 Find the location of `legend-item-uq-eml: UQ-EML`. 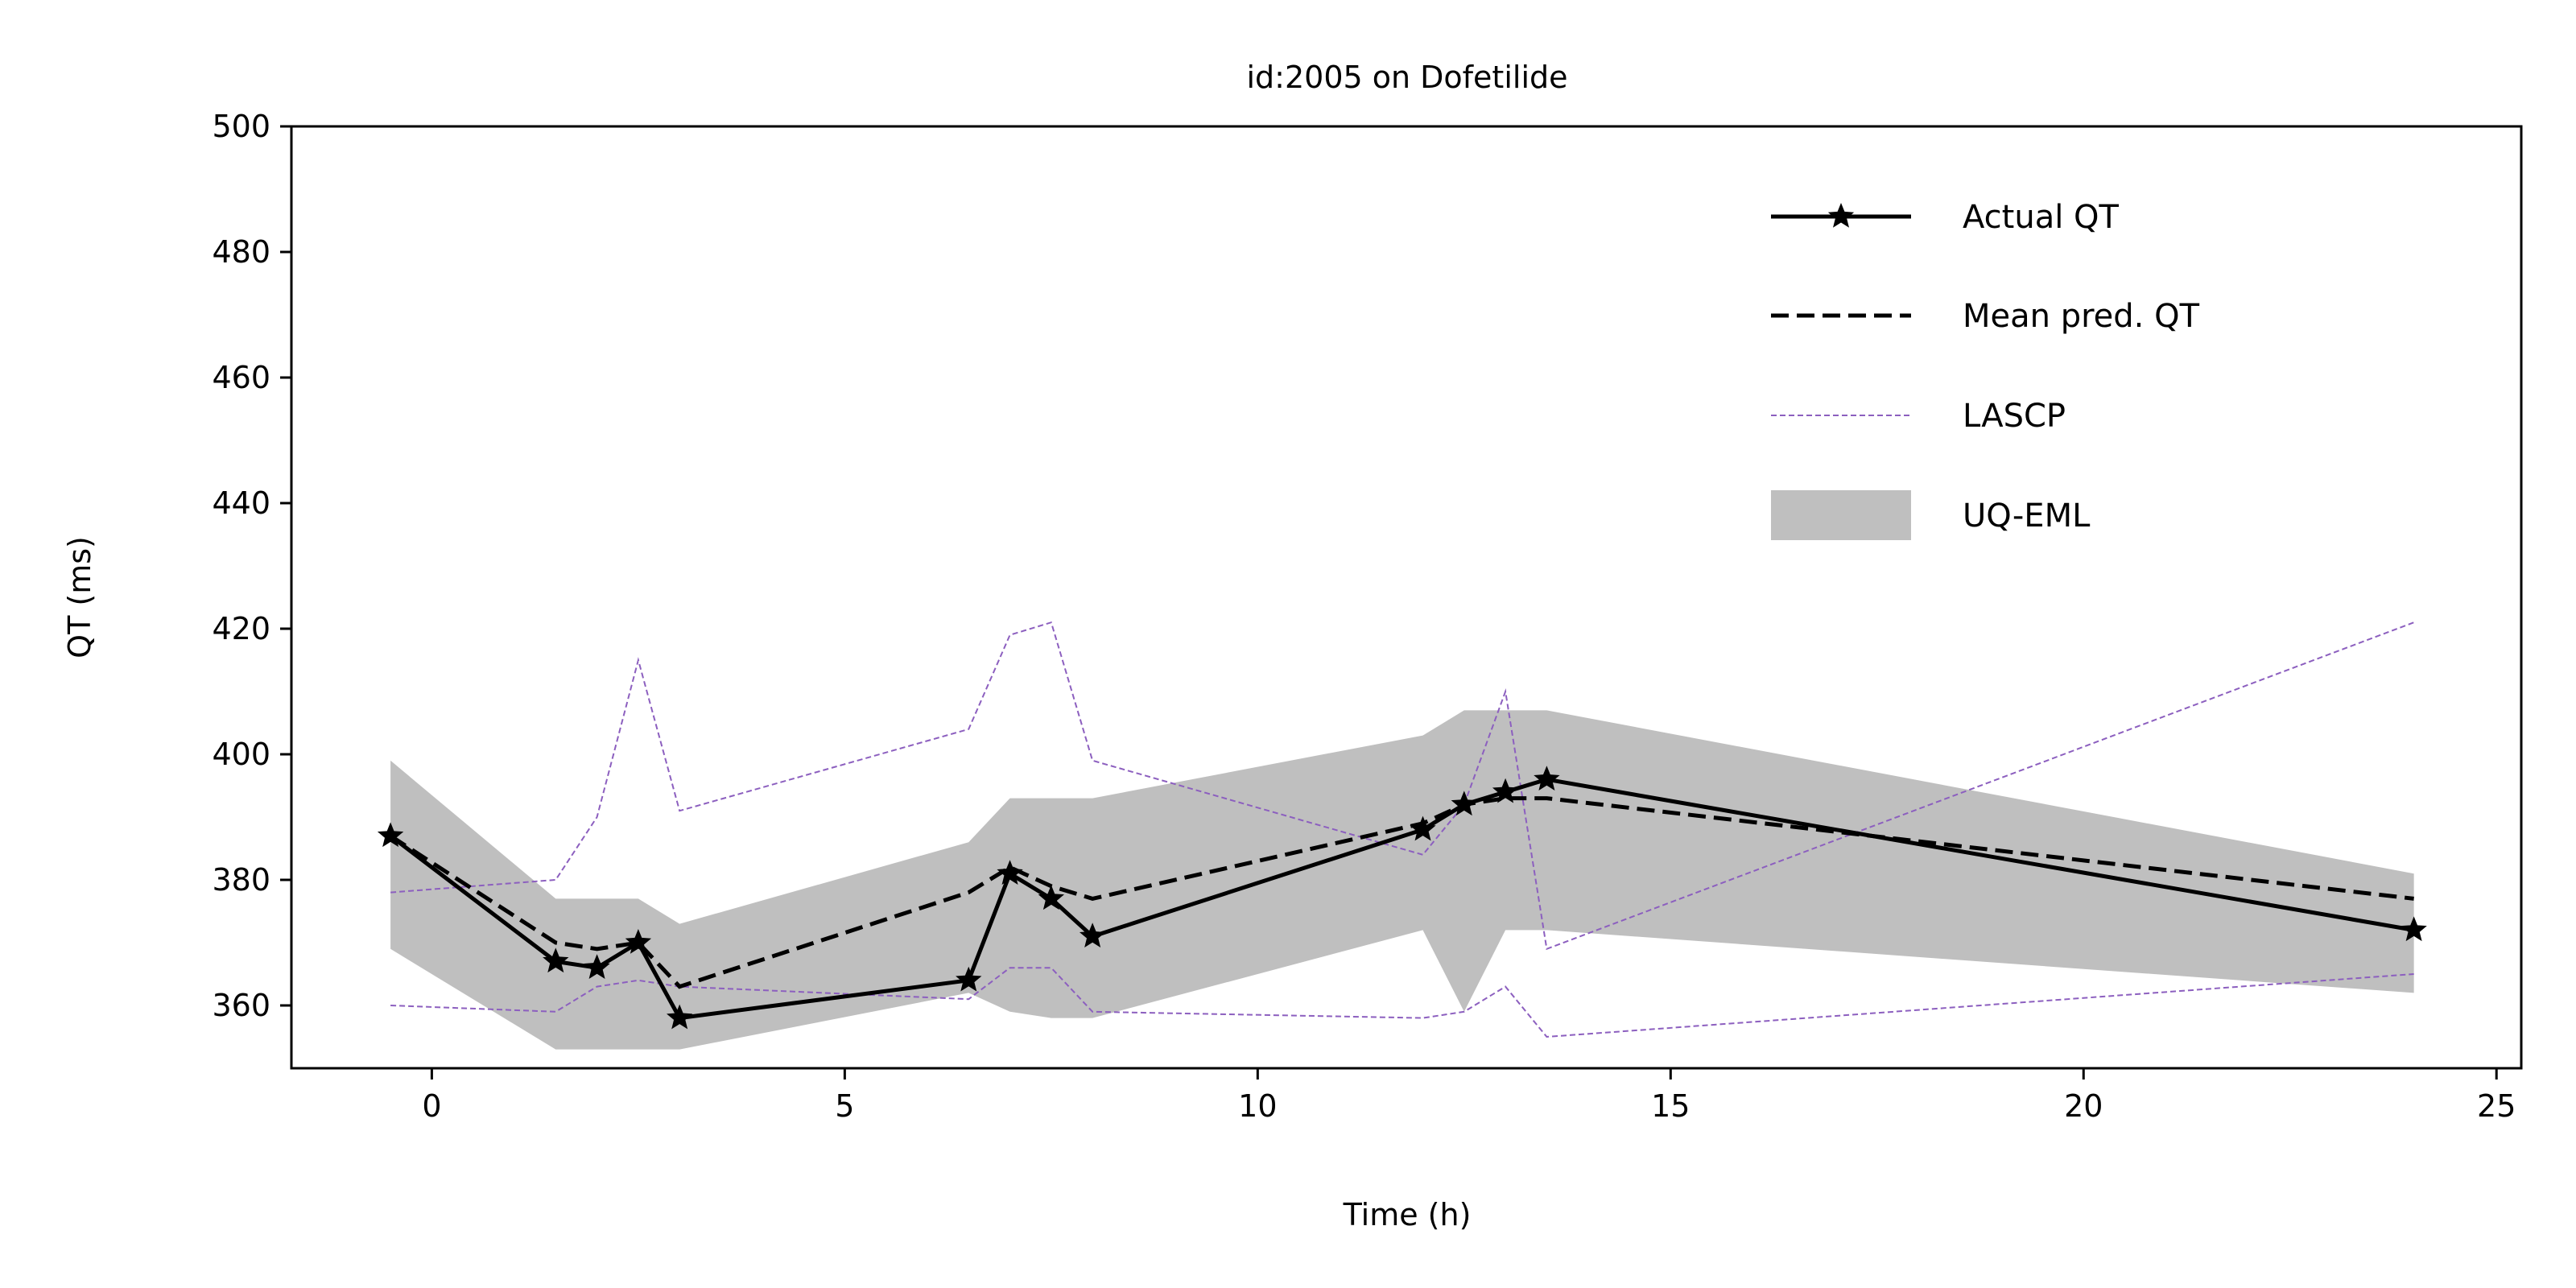

legend-item-uq-eml: UQ-EML is located at coordinates (1931, 515).